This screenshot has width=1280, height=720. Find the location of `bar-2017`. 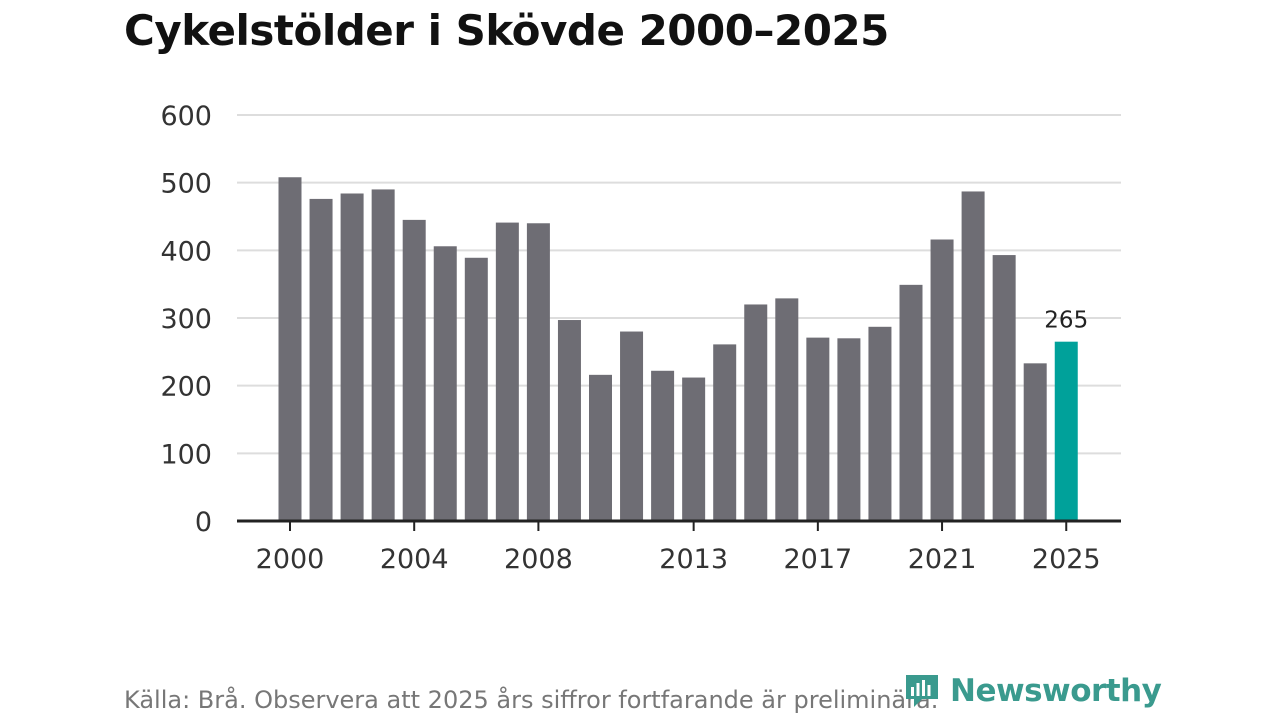

bar-2017 is located at coordinates (818, 429).